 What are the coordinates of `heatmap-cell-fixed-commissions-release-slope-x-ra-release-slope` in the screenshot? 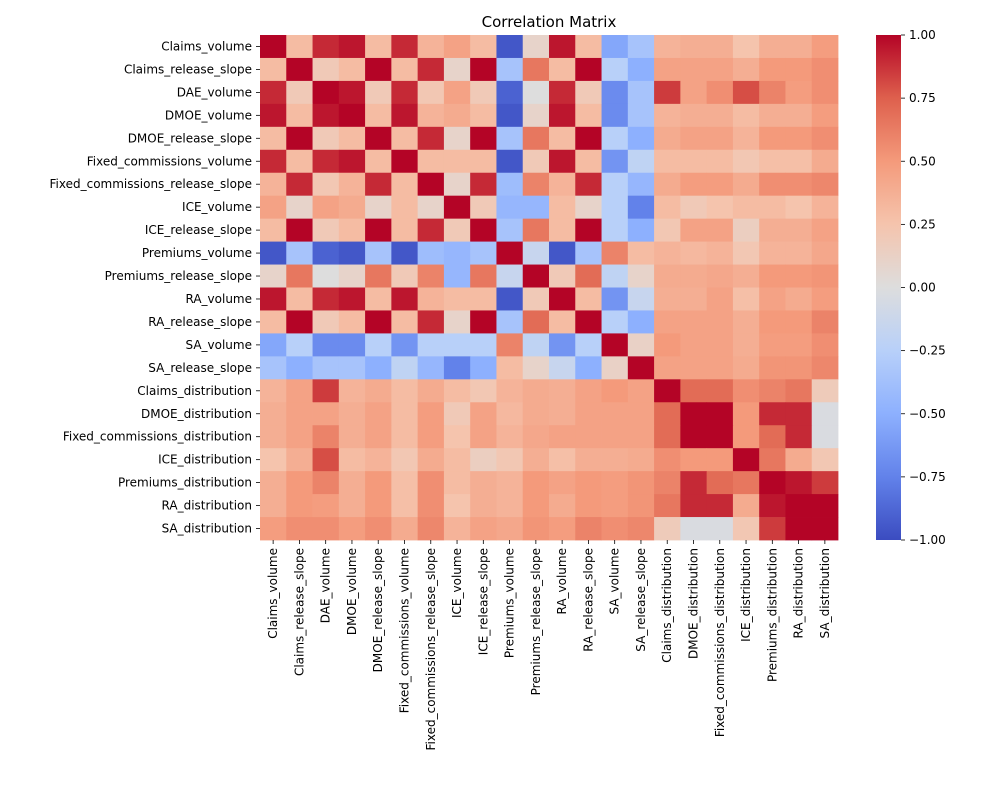 It's located at (588, 184).